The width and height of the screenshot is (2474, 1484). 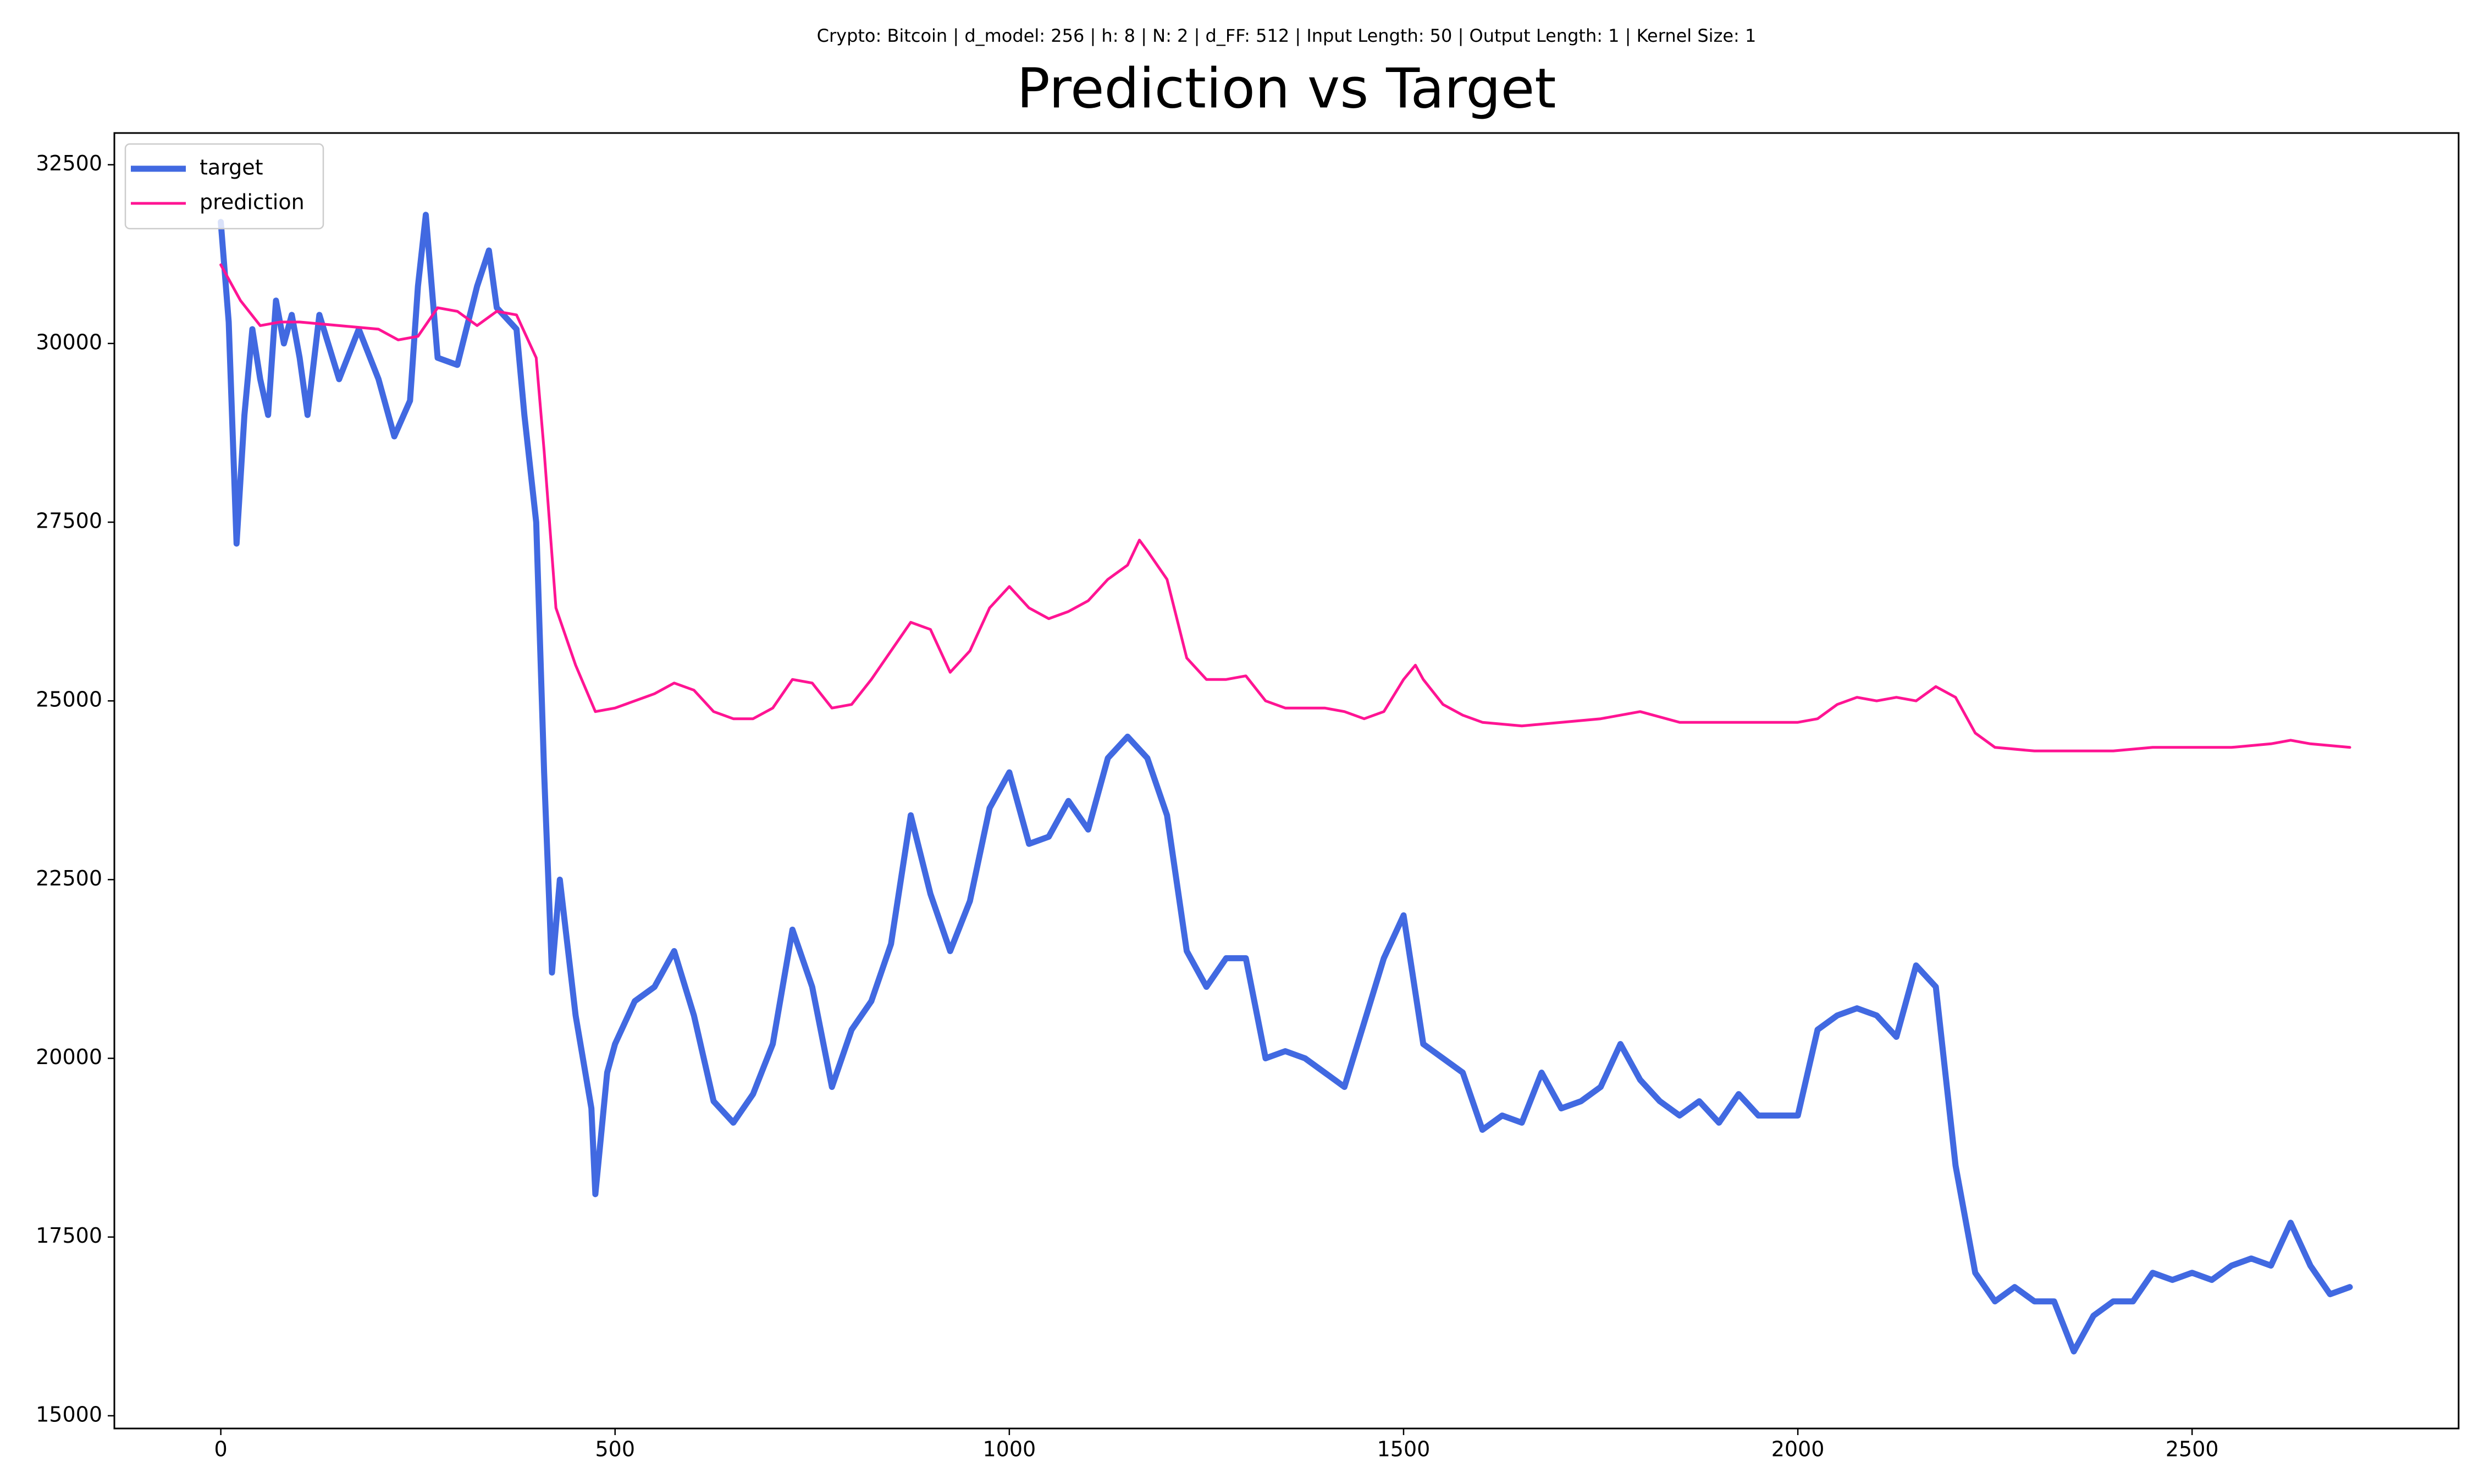 I want to click on y-tick-label: 30000, so click(x=69, y=342).